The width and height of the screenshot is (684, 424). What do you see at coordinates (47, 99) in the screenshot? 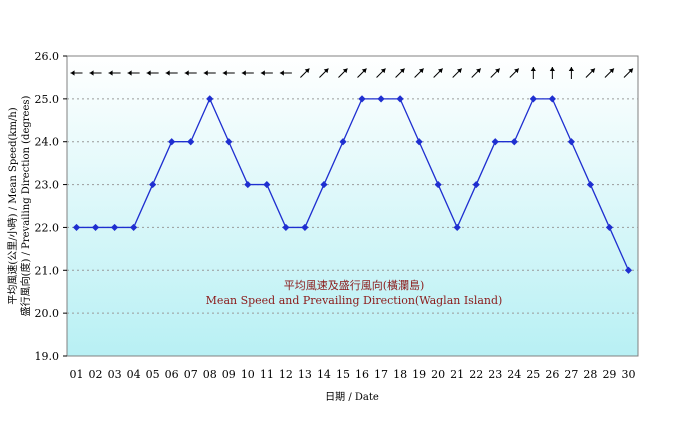
I see `y-tick-label: 25.0` at bounding box center [47, 99].